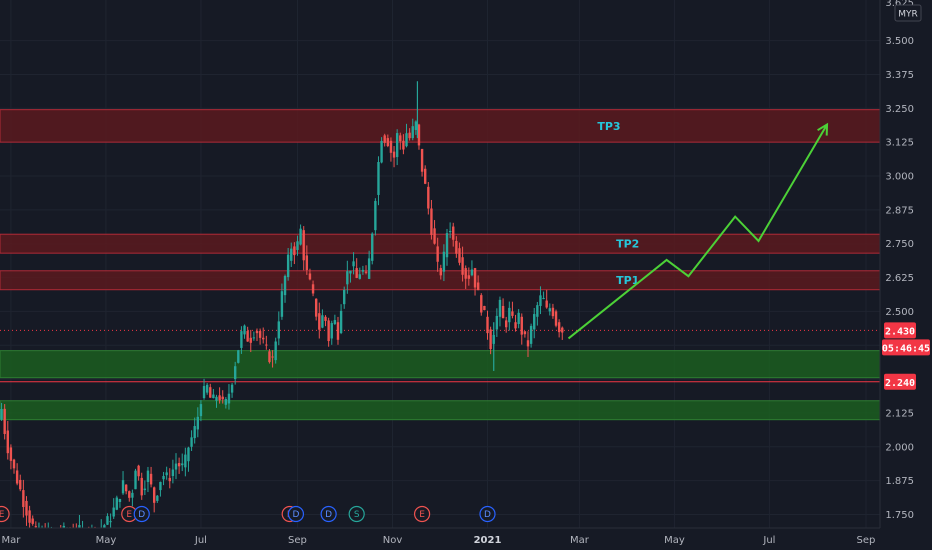 This screenshot has height=550, width=932. I want to click on projection-path, so click(698, 231).